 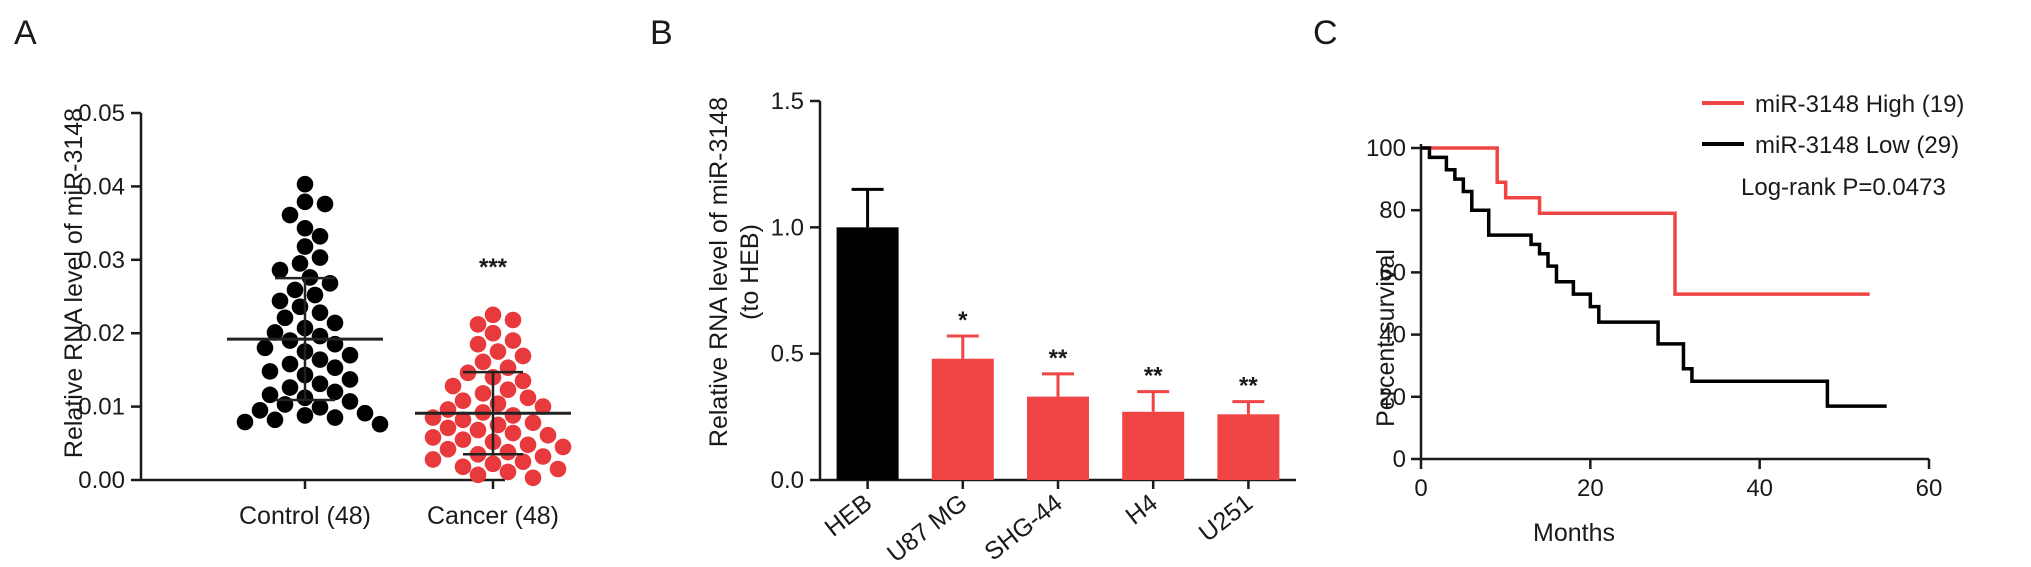 I want to click on panel-c-y-tick-label: 60, so click(x=1392, y=272).